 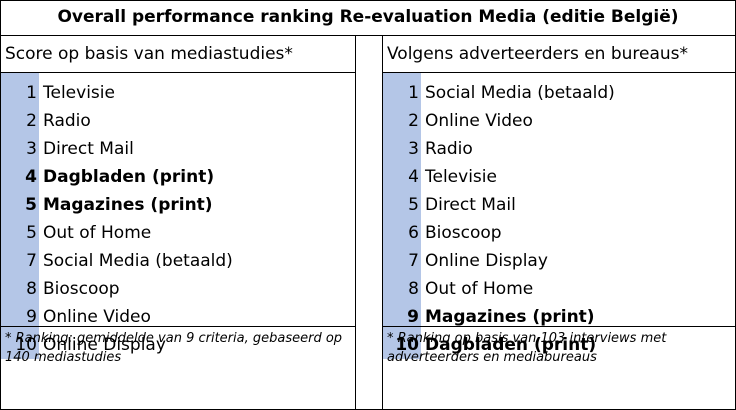 I want to click on table-row: 10 Online Display, so click(x=178, y=345).